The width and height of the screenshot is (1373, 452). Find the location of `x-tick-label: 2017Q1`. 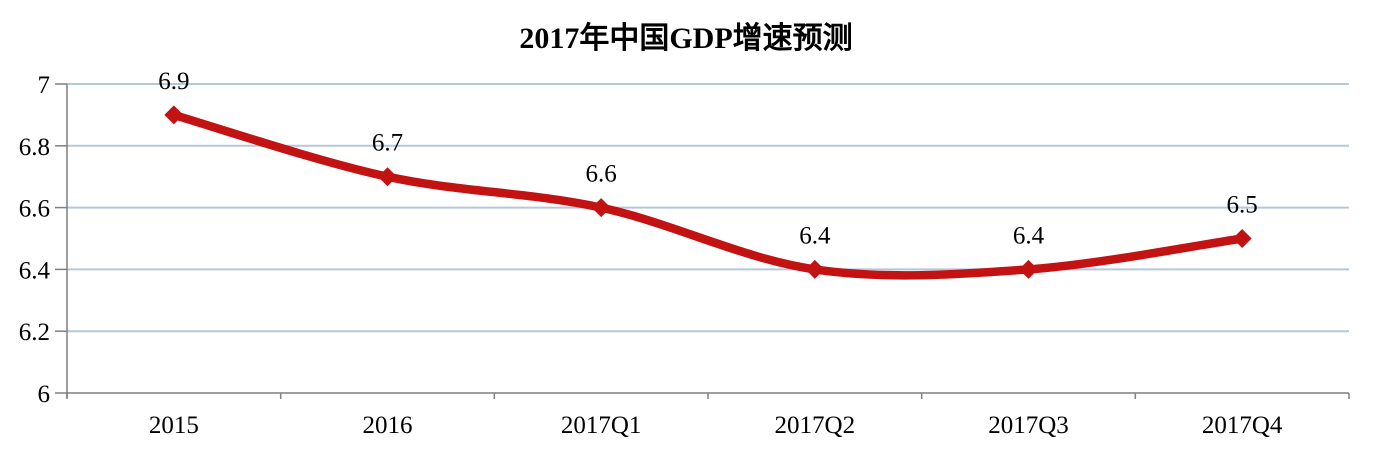

x-tick-label: 2017Q1 is located at coordinates (601, 425).